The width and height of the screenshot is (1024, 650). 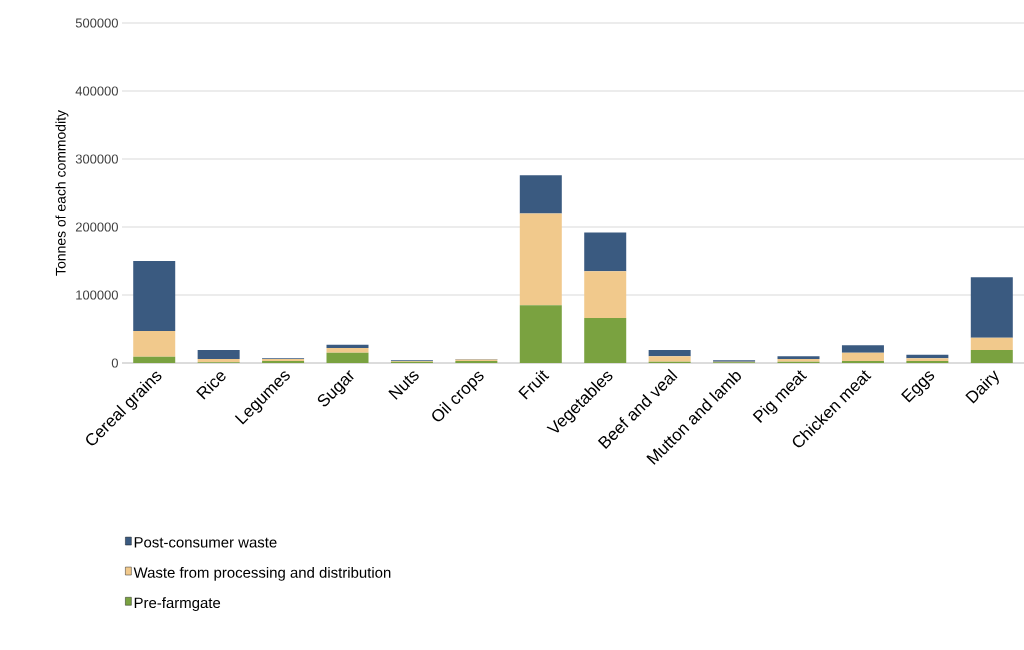 What do you see at coordinates (96, 23) in the screenshot?
I see `y-tick-label: 500000` at bounding box center [96, 23].